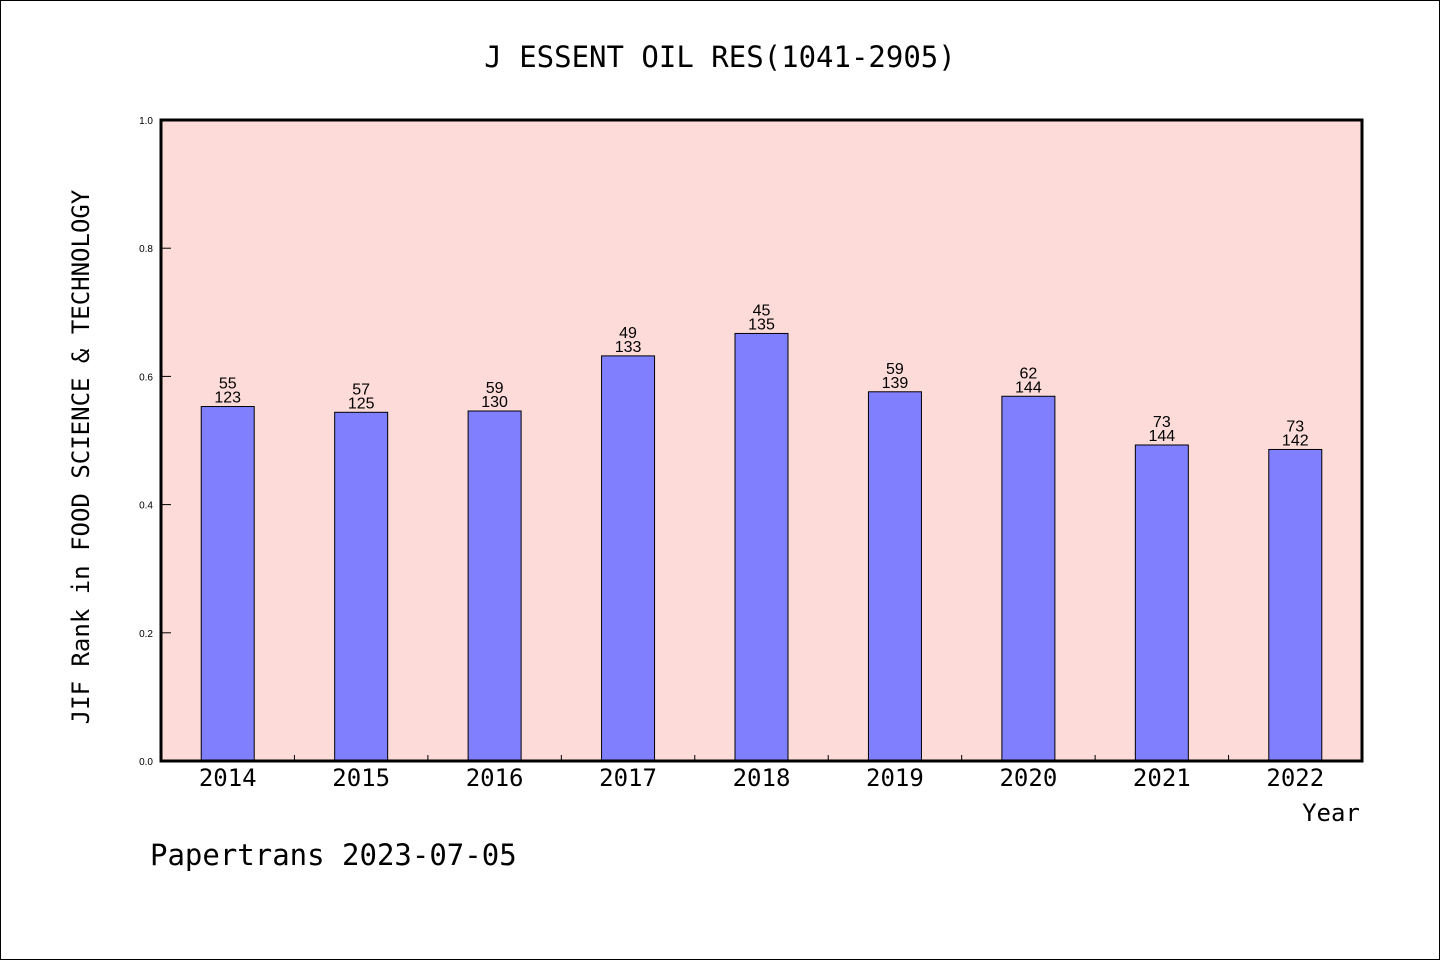  Describe the element at coordinates (894, 576) in the screenshot. I see `bar-2019` at that location.